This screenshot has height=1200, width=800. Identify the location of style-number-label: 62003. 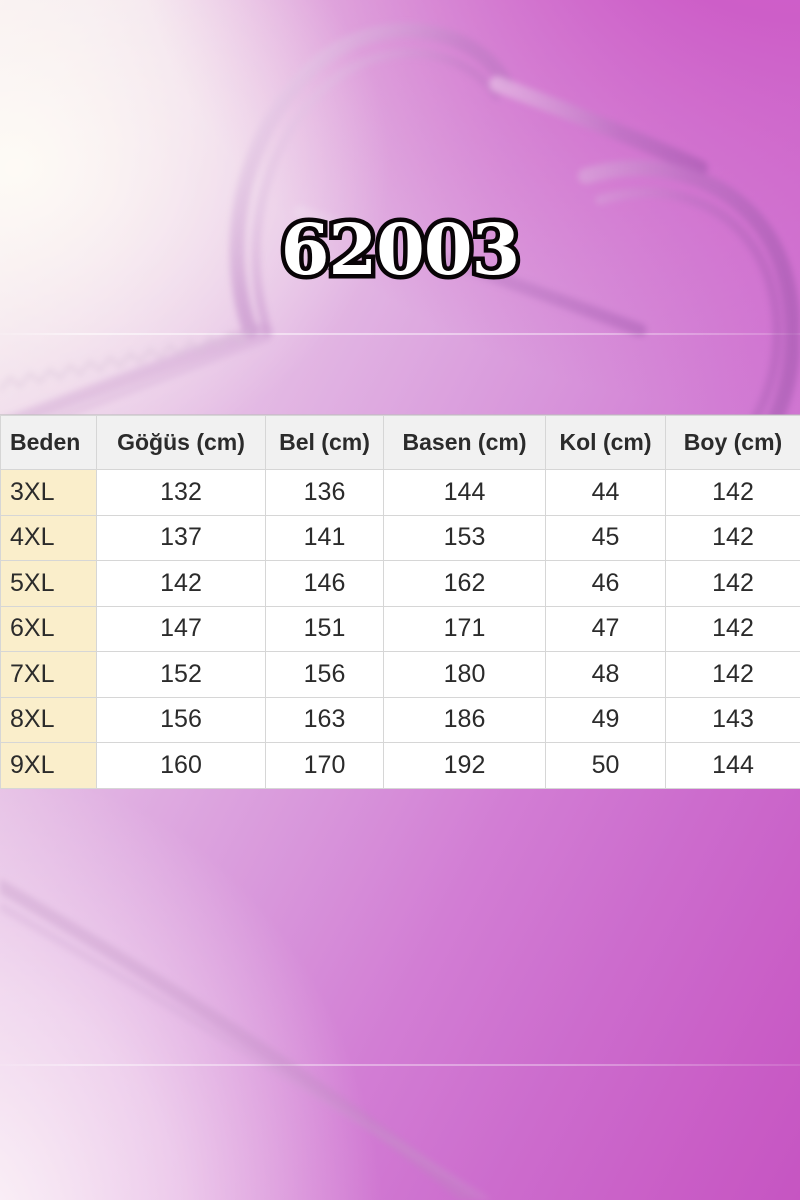
(400, 249).